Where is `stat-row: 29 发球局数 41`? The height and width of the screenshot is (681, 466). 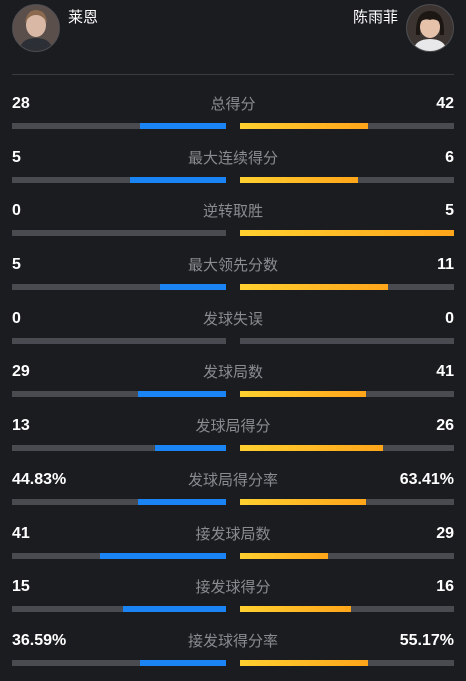 stat-row: 29 发球局数 41 is located at coordinates (233, 370).